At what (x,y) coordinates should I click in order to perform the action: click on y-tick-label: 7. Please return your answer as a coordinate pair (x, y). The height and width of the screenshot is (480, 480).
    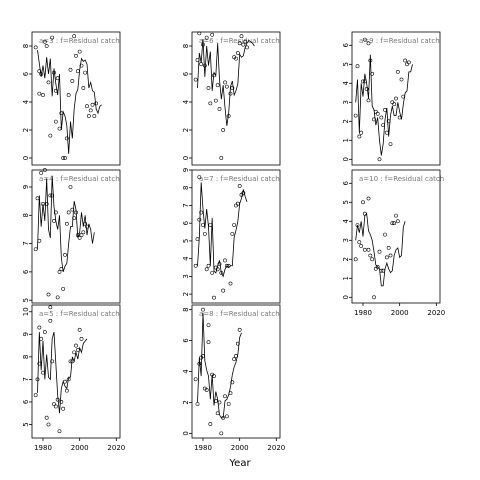
    Looking at the image, I should click on (26, 243).